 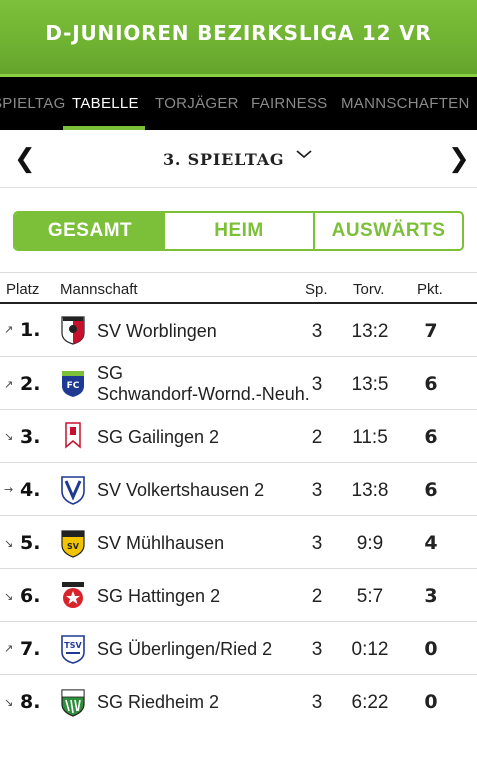 I want to click on table-header-divider, so click(x=238, y=303).